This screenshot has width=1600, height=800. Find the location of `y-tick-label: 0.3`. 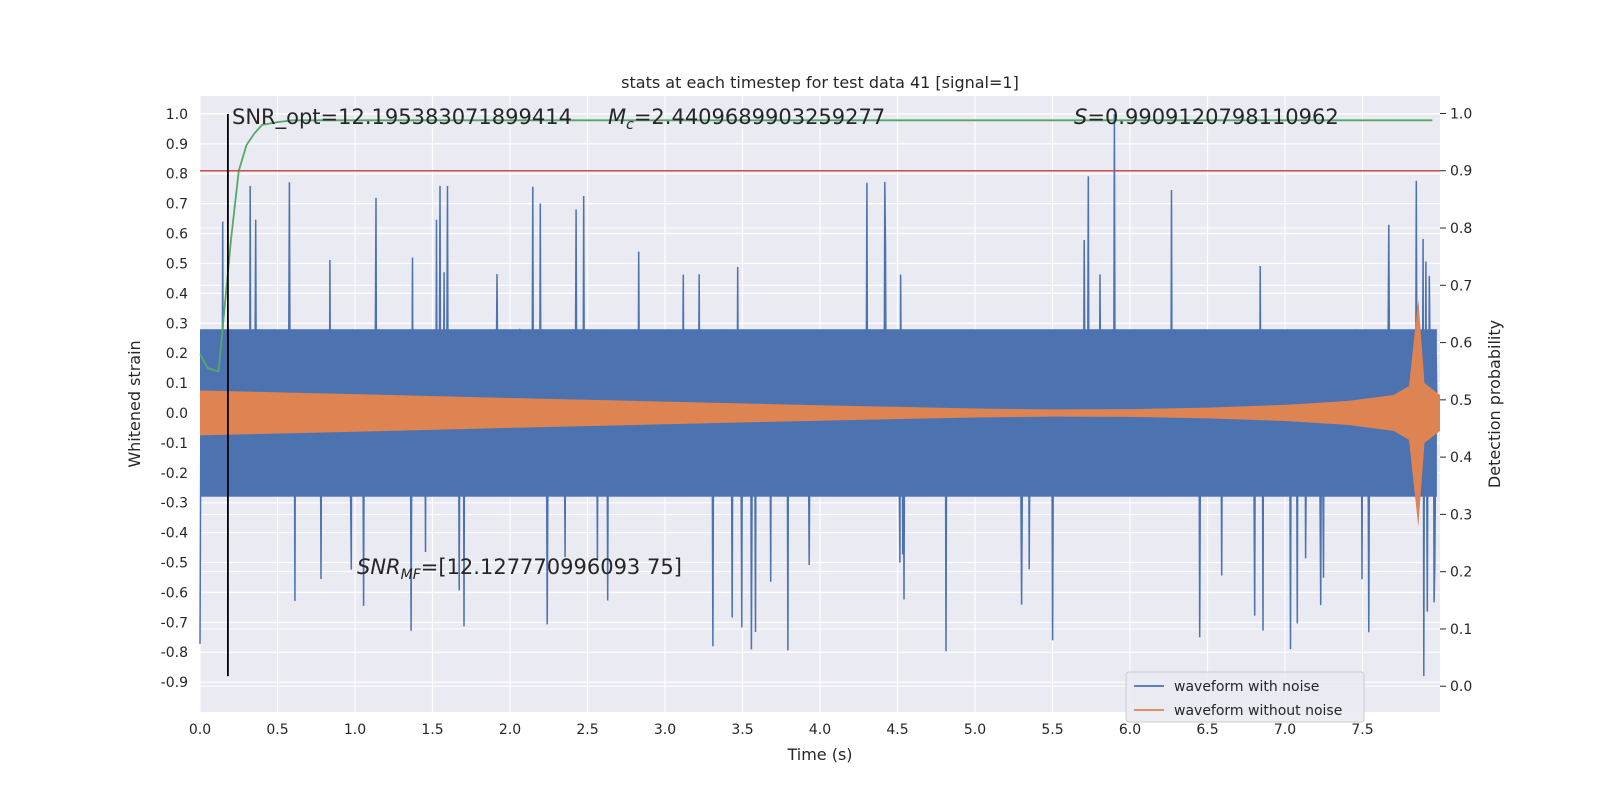

y-tick-label: 0.3 is located at coordinates (177, 324).